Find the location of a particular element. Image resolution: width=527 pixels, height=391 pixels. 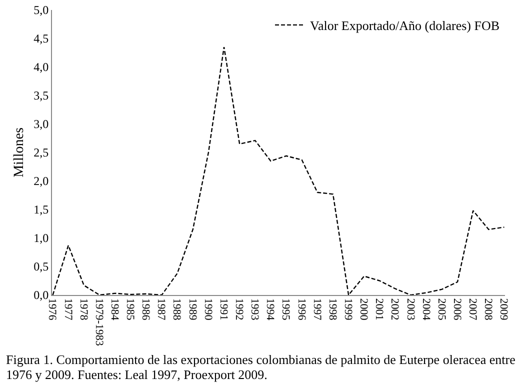

x-tick-label: 1996 is located at coordinates (301, 309).